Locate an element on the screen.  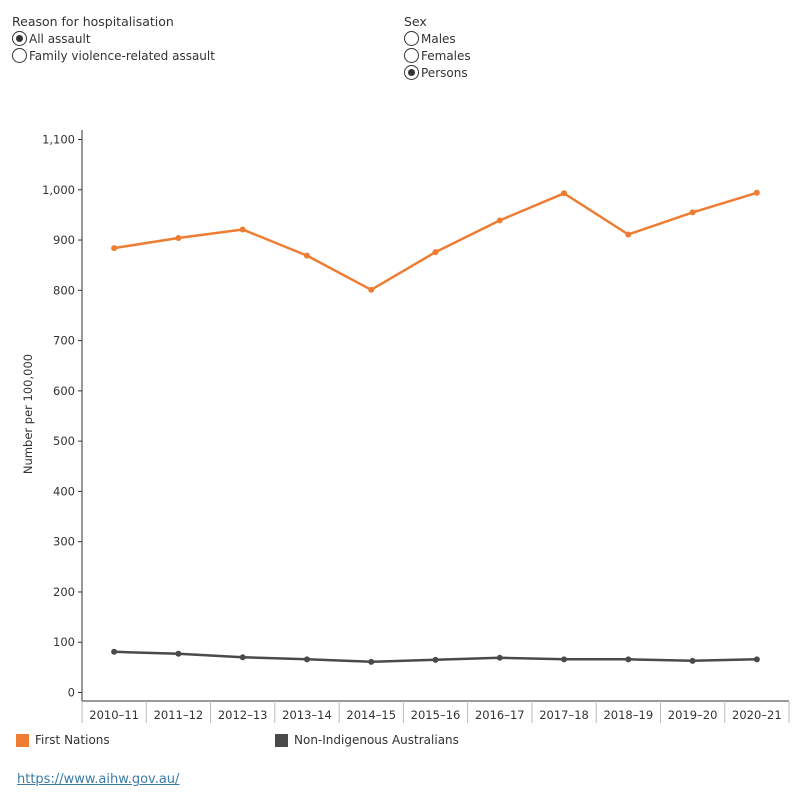
radio-family-violence-assault: Family violence-related assault is located at coordinates (113, 55).